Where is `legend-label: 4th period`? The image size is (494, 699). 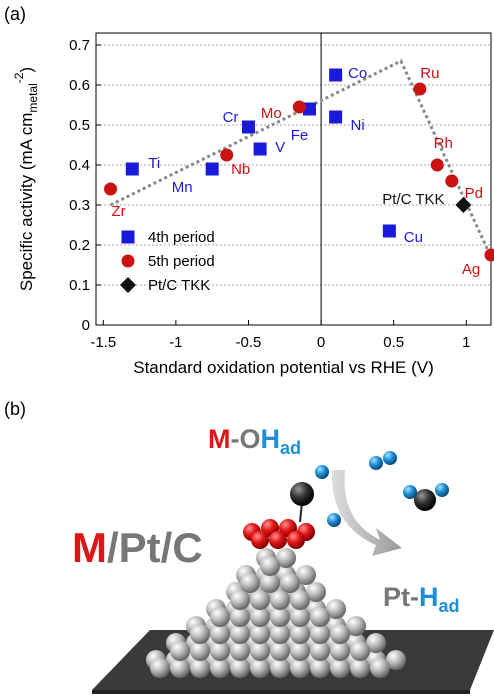
legend-label: 4th period is located at coordinates (181, 237).